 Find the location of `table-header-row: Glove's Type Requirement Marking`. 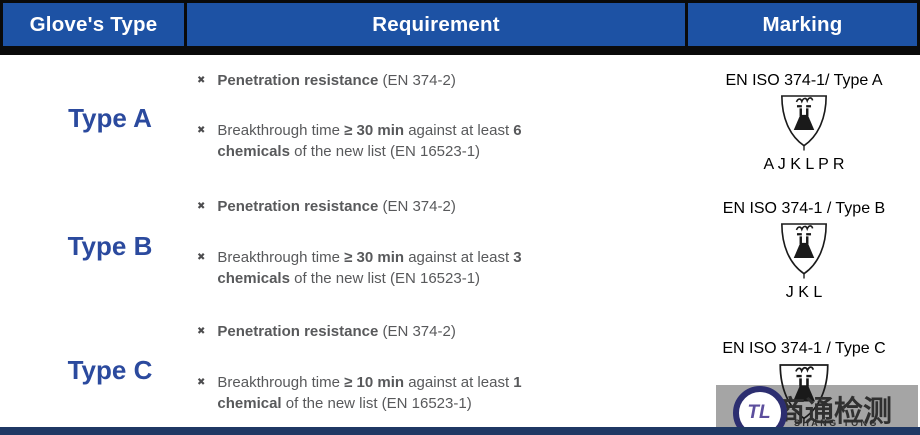

table-header-row: Glove's Type Requirement Marking is located at coordinates (460, 27).